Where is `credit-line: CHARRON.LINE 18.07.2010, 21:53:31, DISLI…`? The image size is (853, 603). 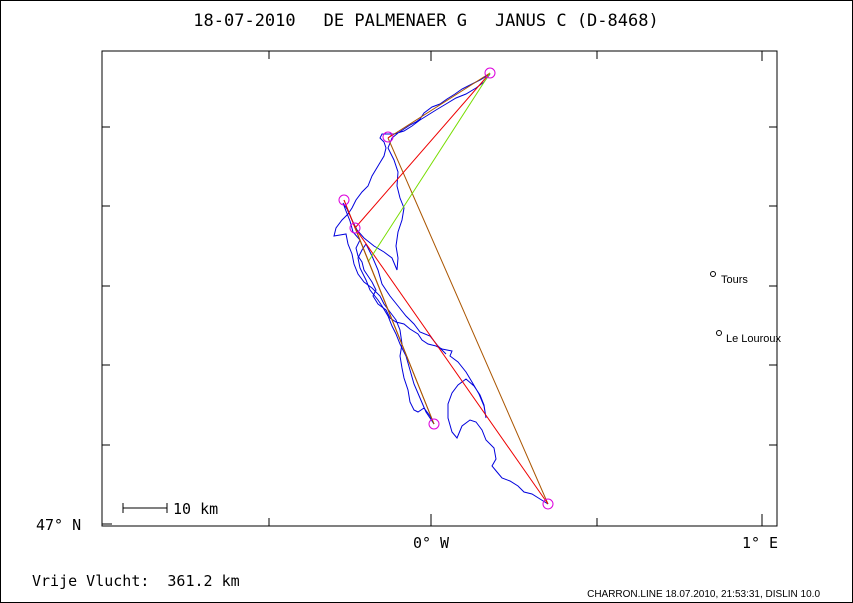
credit-line: CHARRON.LINE 18.07.2010, 21:53:31, DISLI… is located at coordinates (703, 594).